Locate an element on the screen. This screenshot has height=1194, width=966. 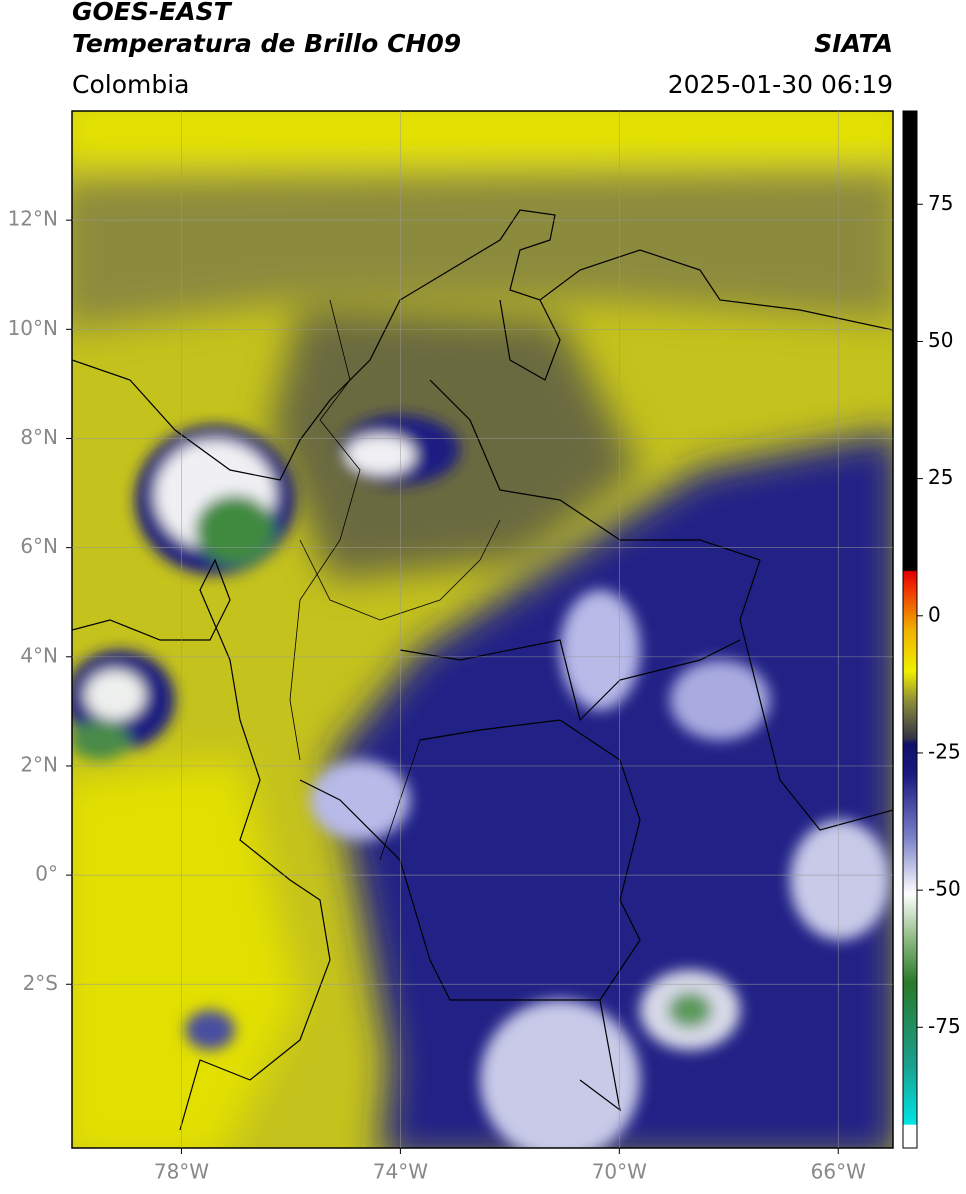
x-tick-label: 70°W is located at coordinates (619, 1172).